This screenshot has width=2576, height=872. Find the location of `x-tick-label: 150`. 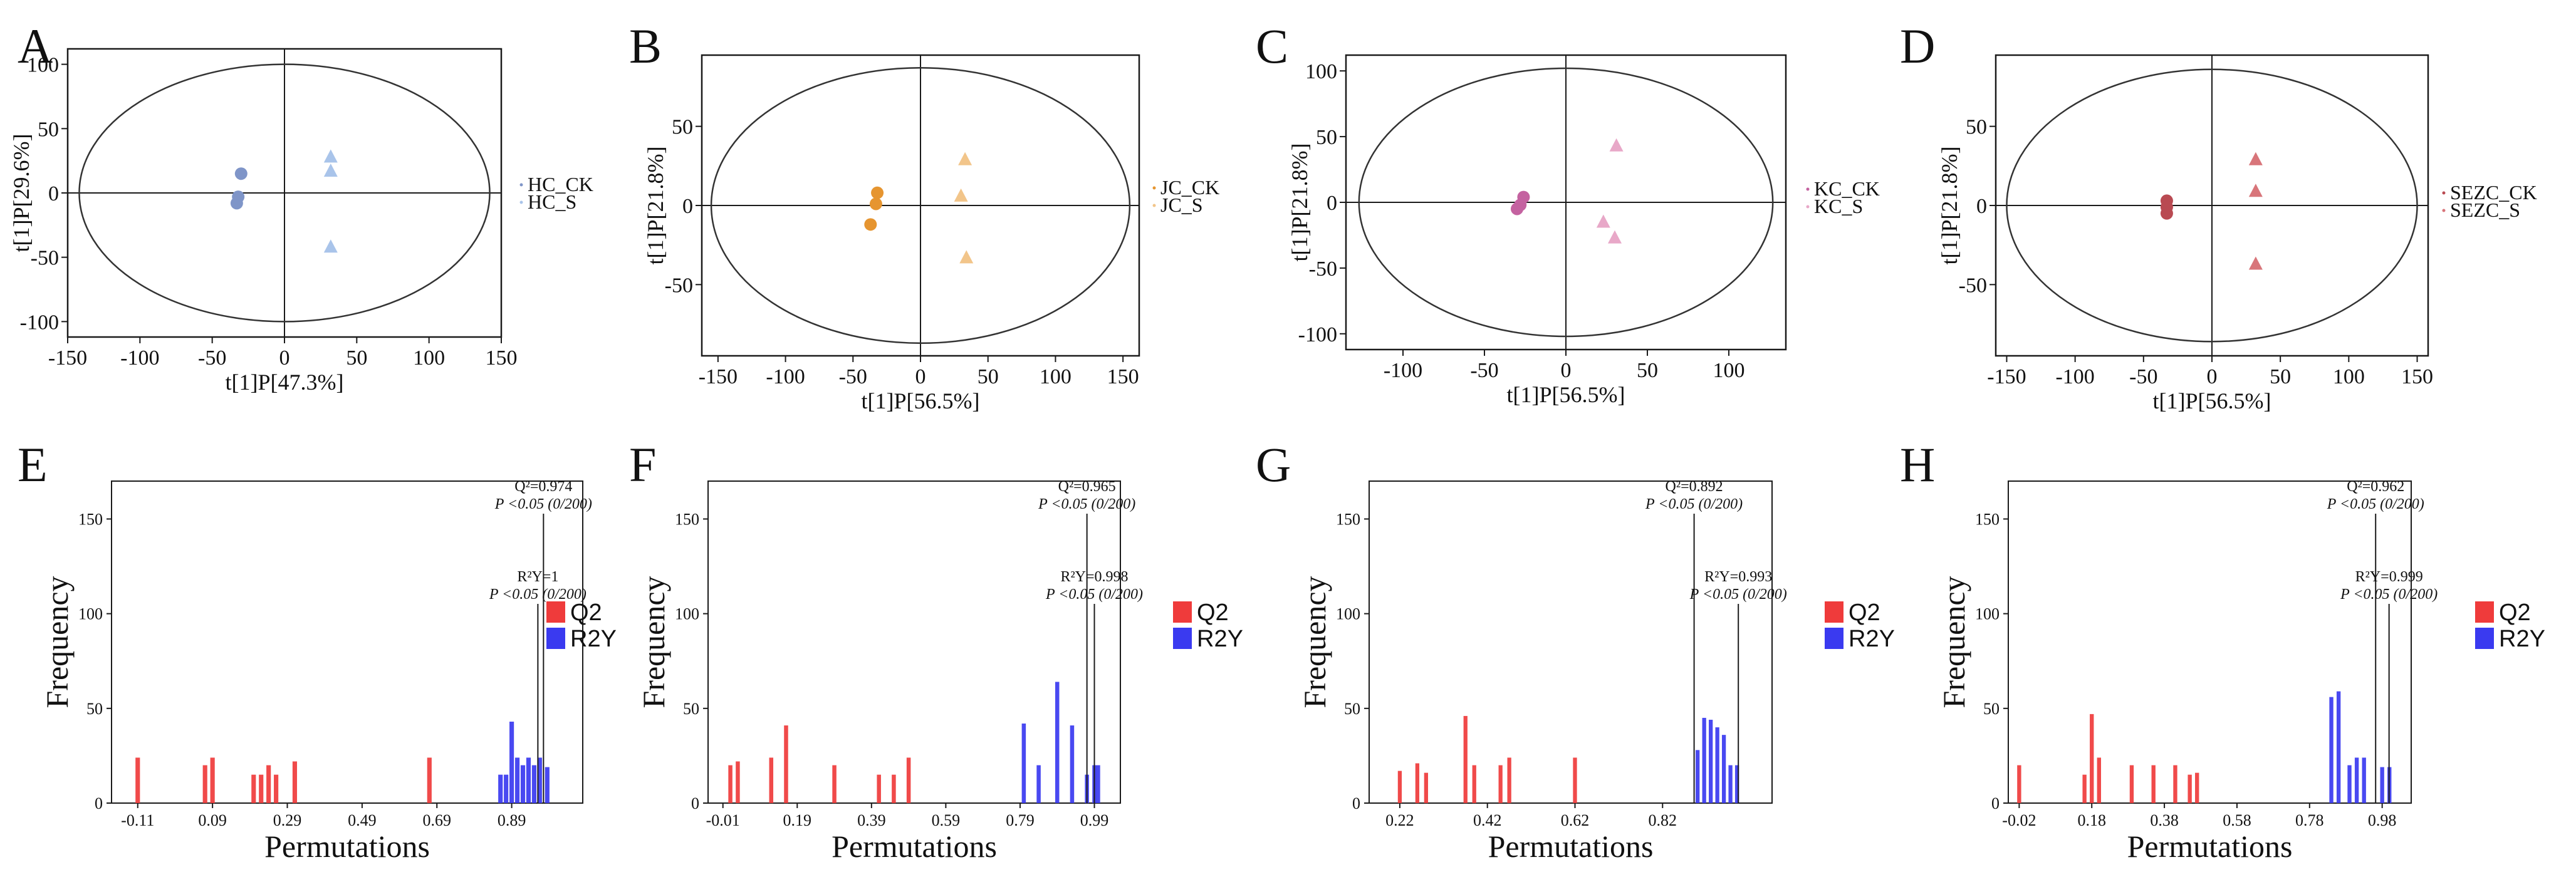

x-tick-label: 150 is located at coordinates (2417, 376).